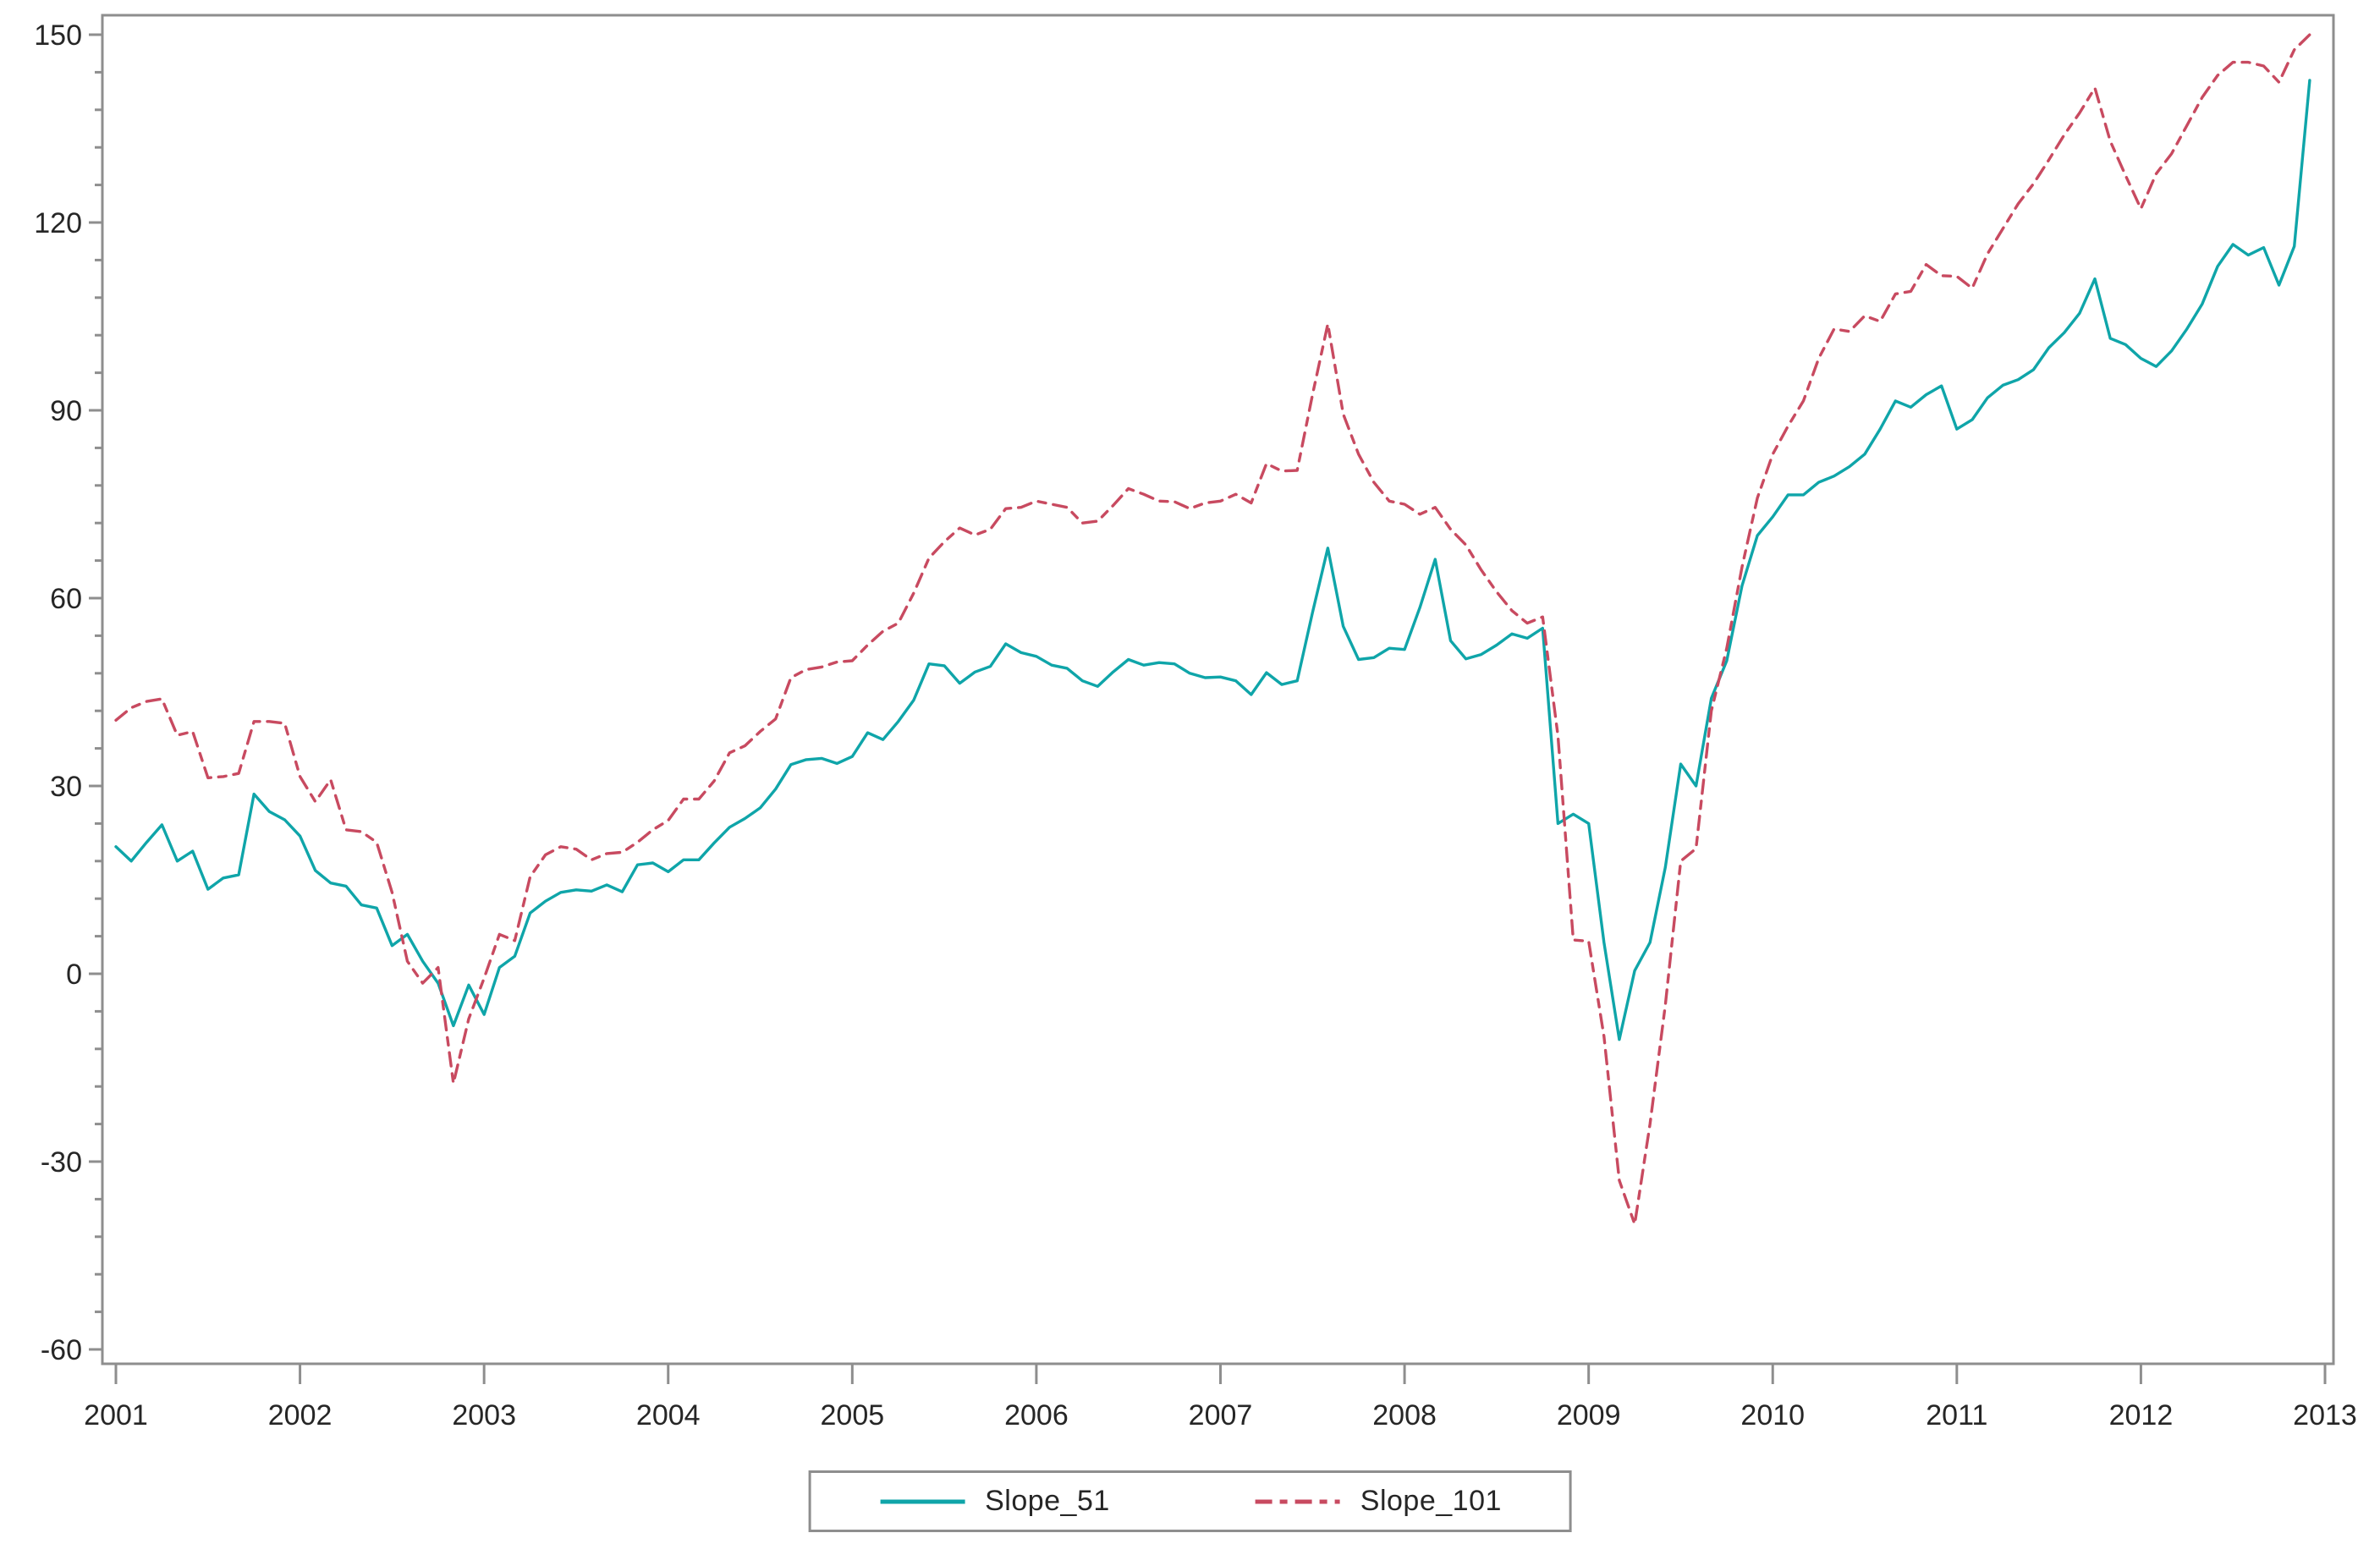 This screenshot has width=2380, height=1544. Describe the element at coordinates (1589, 1415) in the screenshot. I see `x-axis-tick-label: 2009` at that location.